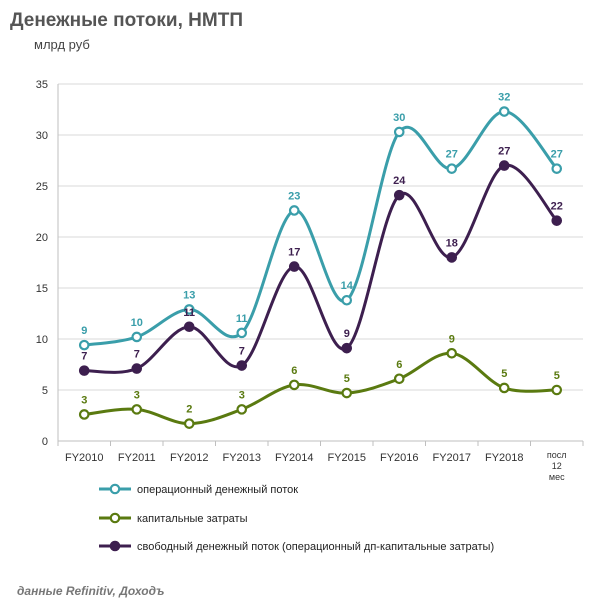 The image size is (608, 608). I want to click on y-tick-label: 30, so click(42, 136).